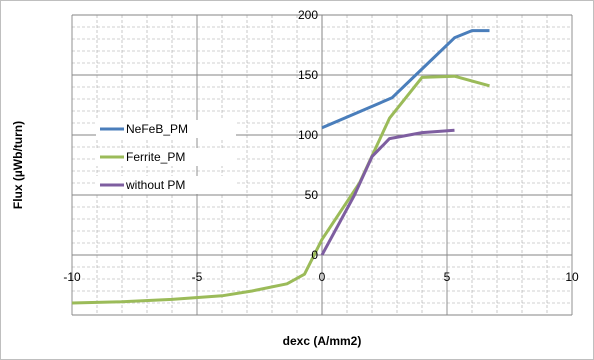 The height and width of the screenshot is (360, 594). I want to click on y-tick-label: 50, so click(312, 195).